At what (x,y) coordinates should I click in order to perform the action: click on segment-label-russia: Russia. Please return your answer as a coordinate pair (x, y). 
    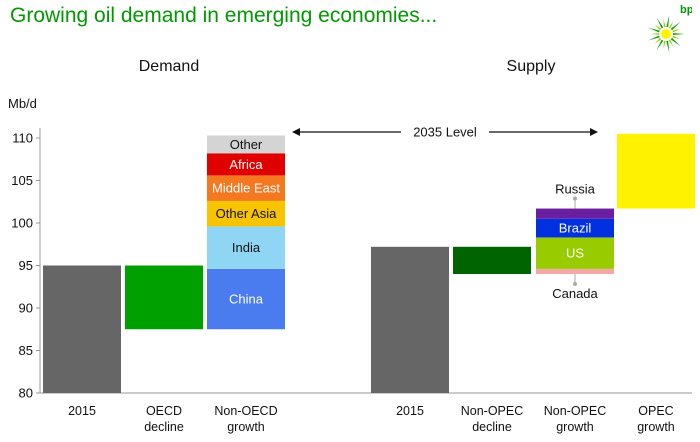
    Looking at the image, I should click on (575, 189).